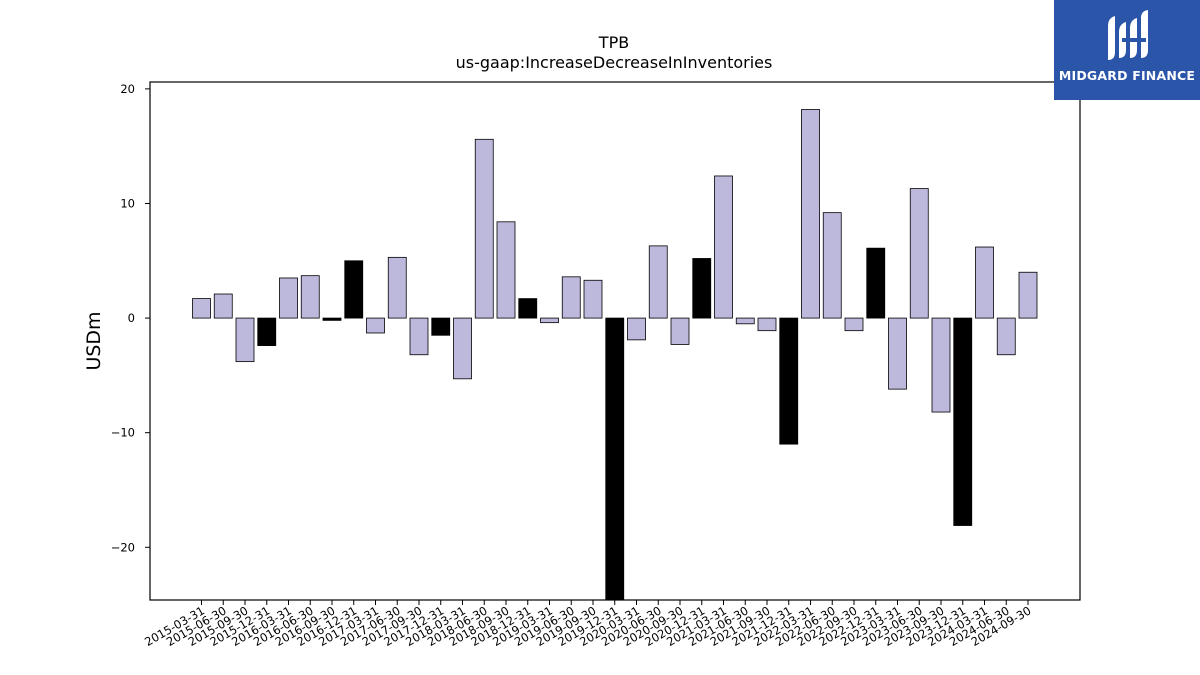  What do you see at coordinates (127, 89) in the screenshot?
I see `y-tick-label: 20` at bounding box center [127, 89].